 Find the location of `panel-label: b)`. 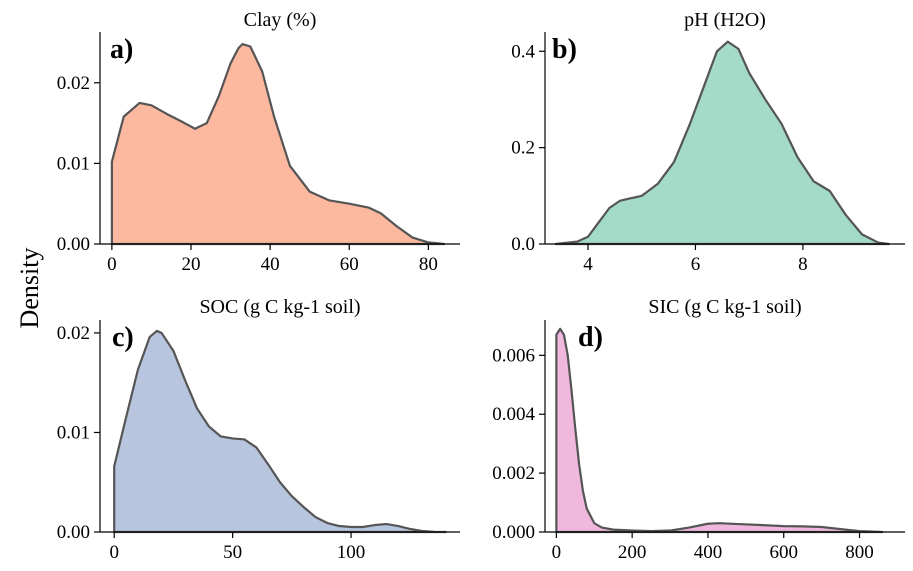

panel-label: b) is located at coordinates (564, 49).